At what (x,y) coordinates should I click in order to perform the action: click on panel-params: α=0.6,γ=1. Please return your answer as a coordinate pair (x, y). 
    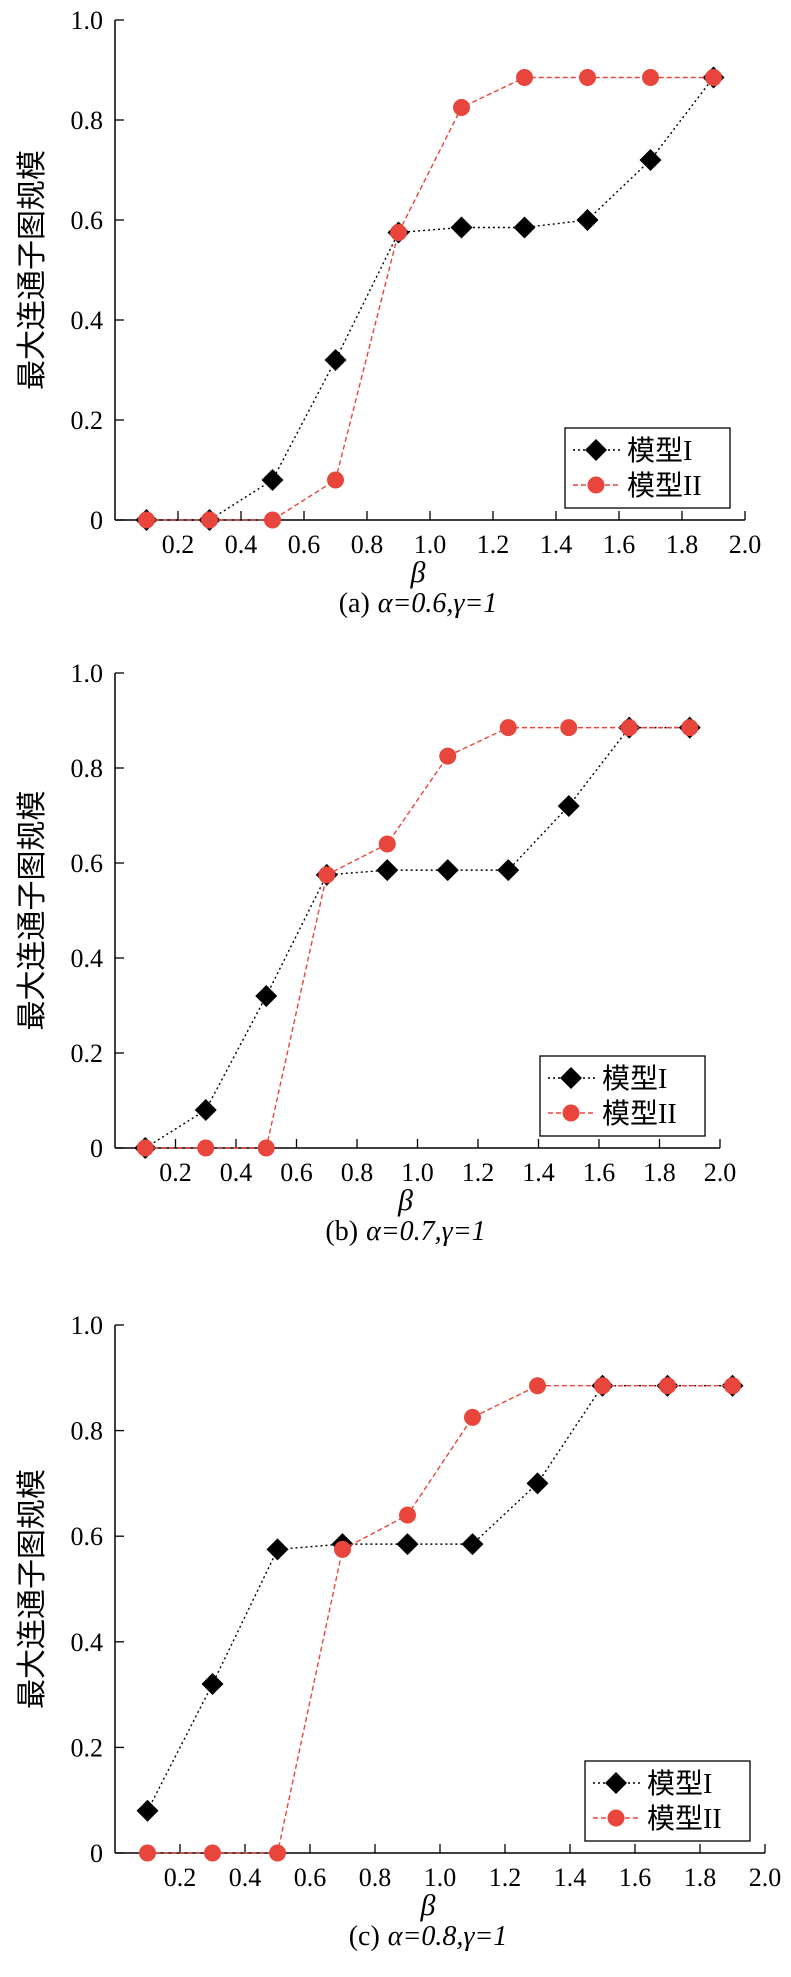
    Looking at the image, I should click on (438, 603).